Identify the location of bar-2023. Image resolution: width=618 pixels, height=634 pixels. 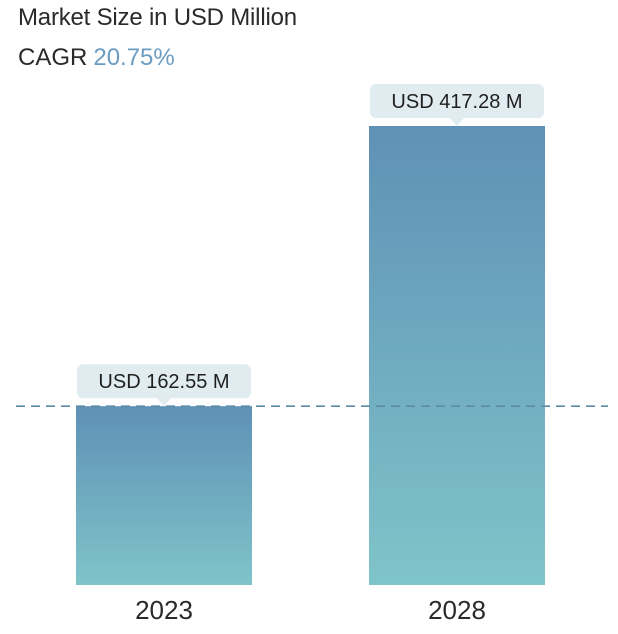
(164, 495).